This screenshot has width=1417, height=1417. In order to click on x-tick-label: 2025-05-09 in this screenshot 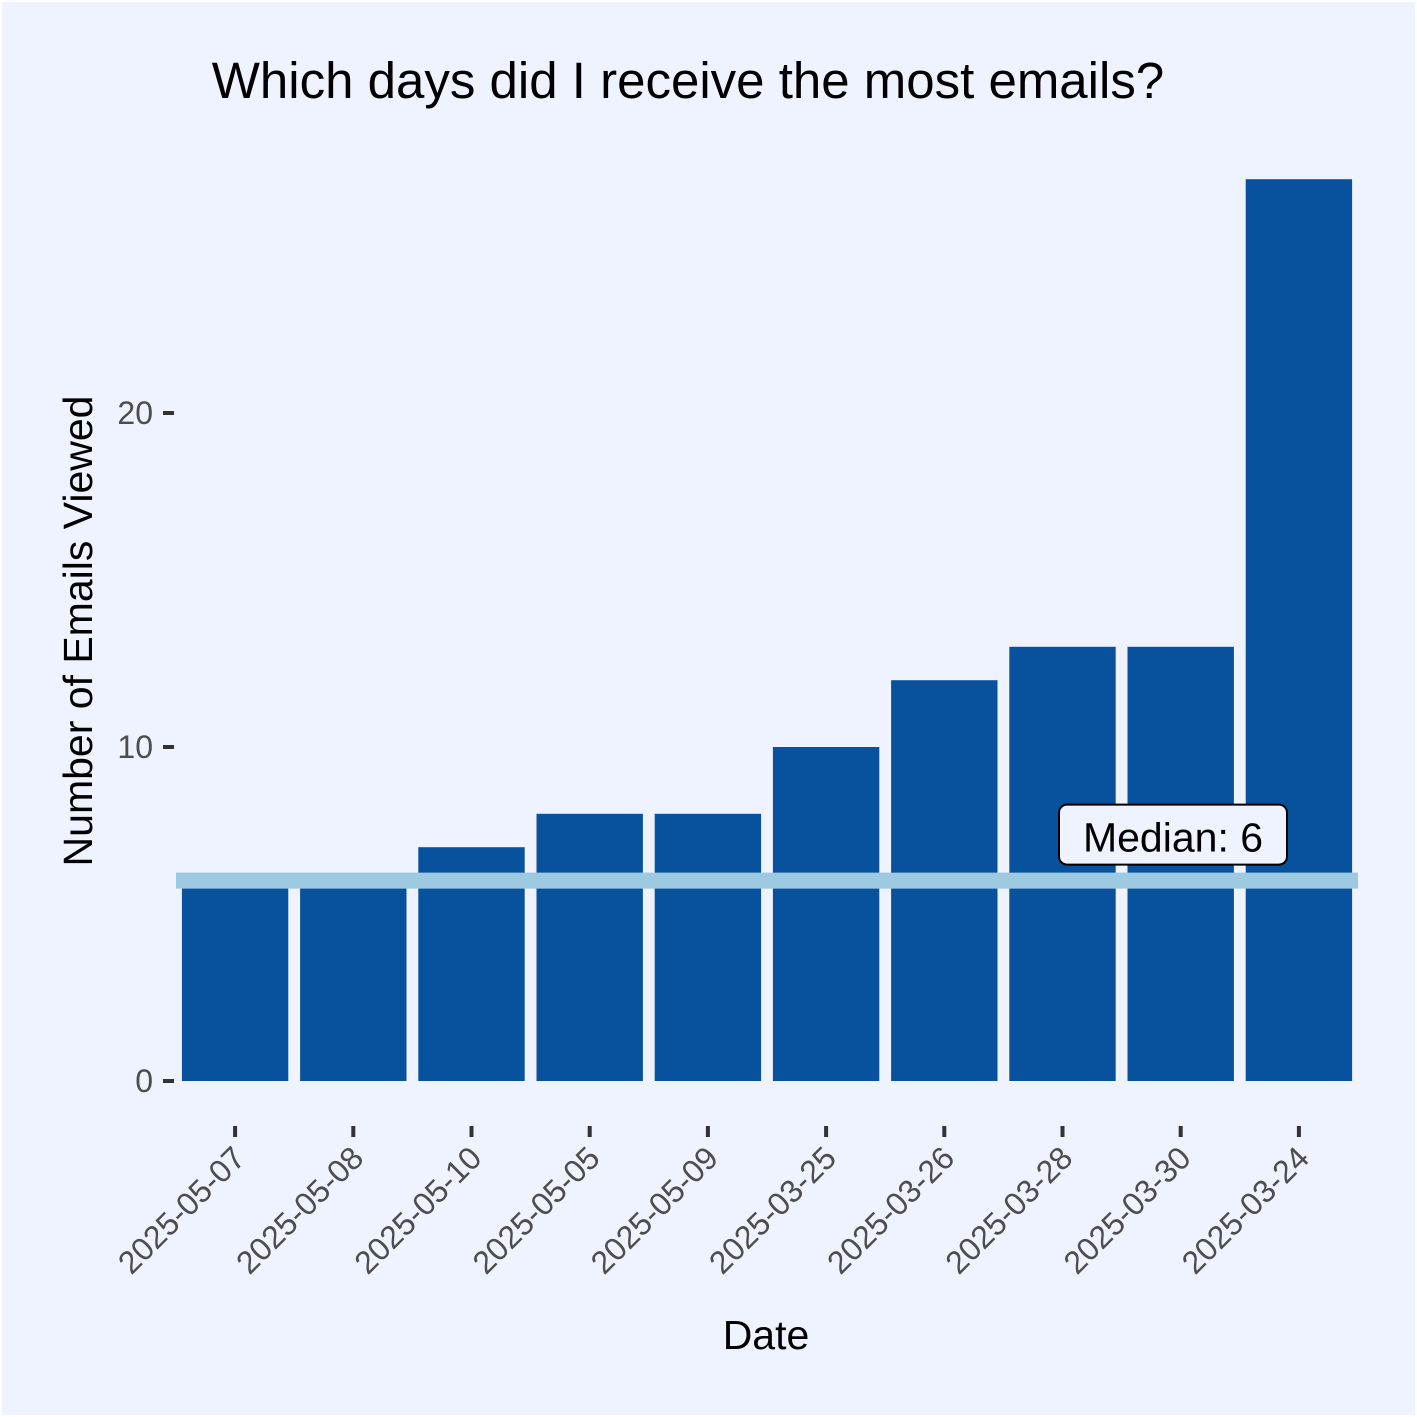, I will do `click(654, 1209)`.